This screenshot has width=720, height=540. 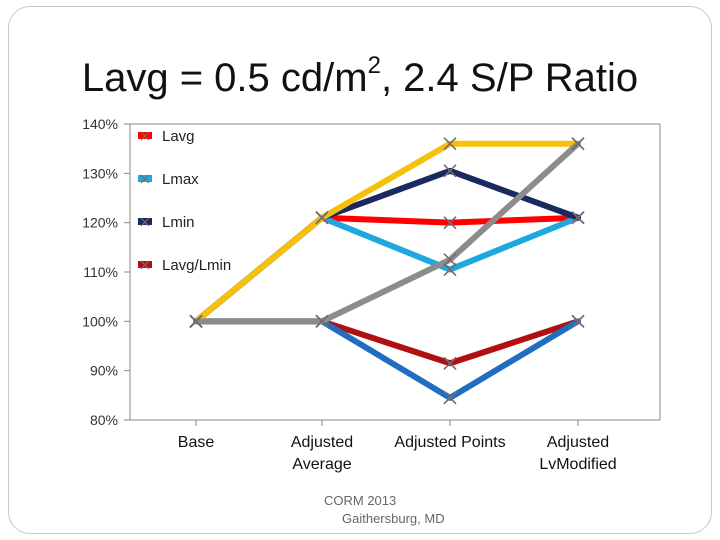 I want to click on footer-event: CORM 2013, so click(x=360, y=500).